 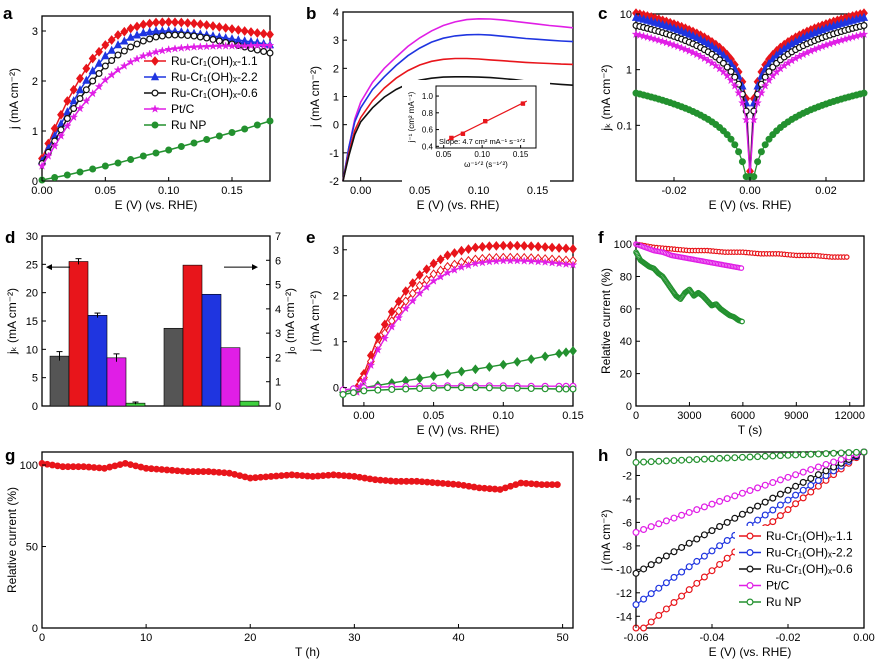 What do you see at coordinates (742, 321) in the screenshot?
I see `panel-f-series-2-point` at bounding box center [742, 321].